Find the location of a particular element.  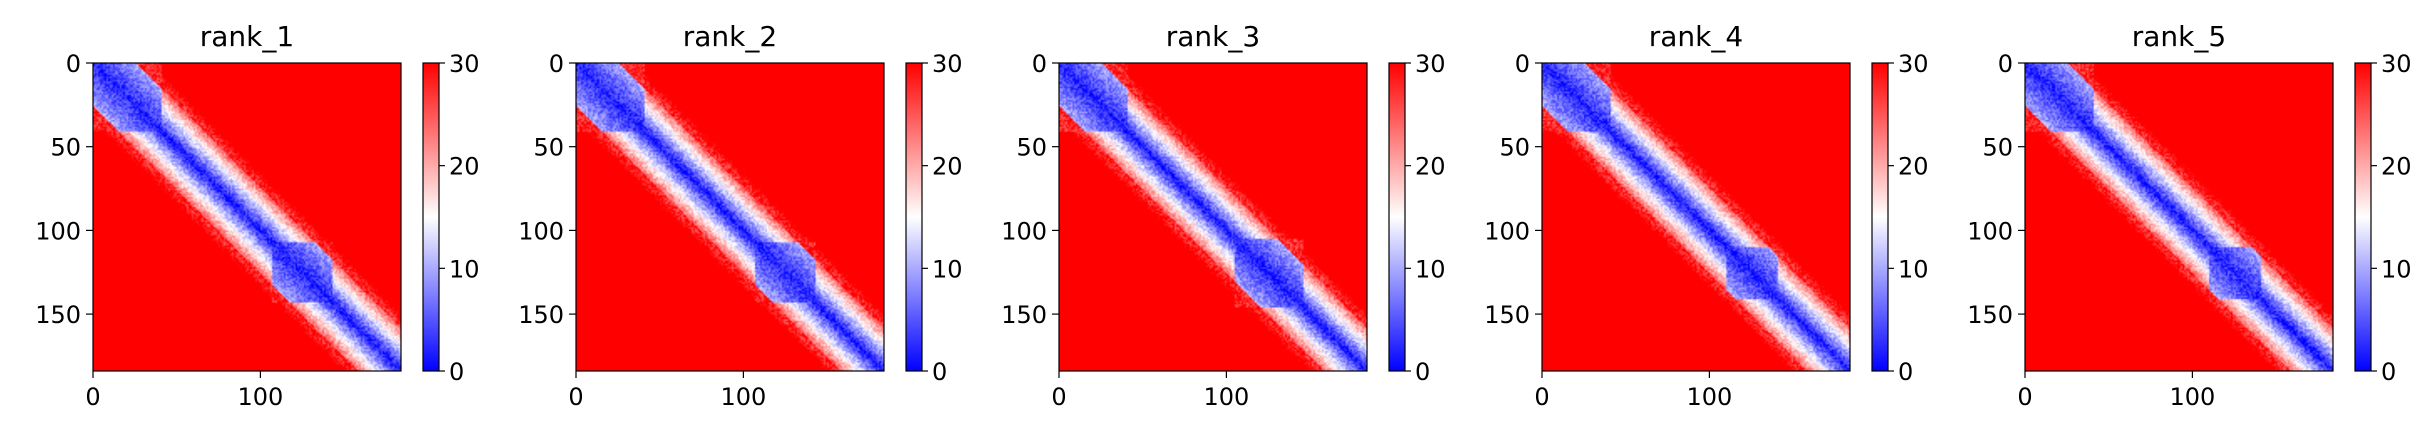

chart-title: rank_4 is located at coordinates (1696, 36).